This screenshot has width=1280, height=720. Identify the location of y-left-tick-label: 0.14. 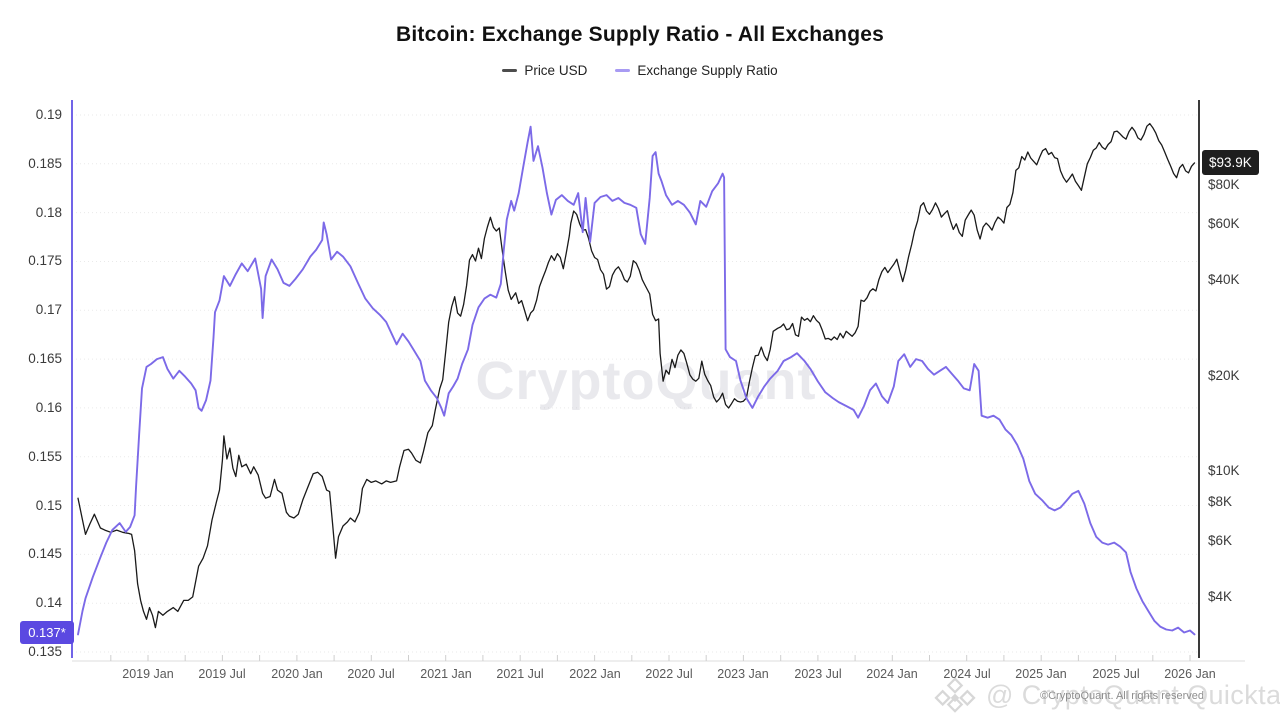
(48, 602).